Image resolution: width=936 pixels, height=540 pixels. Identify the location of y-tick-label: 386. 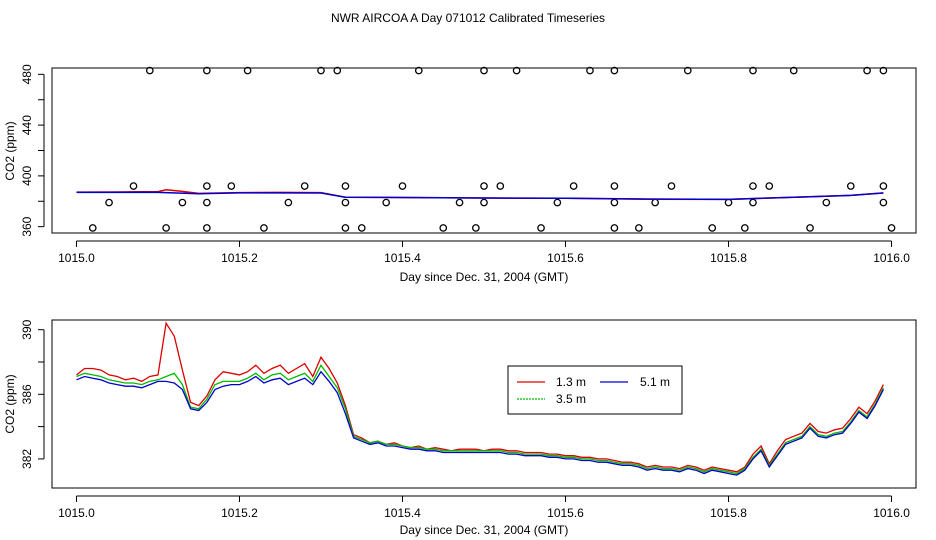
(27, 394).